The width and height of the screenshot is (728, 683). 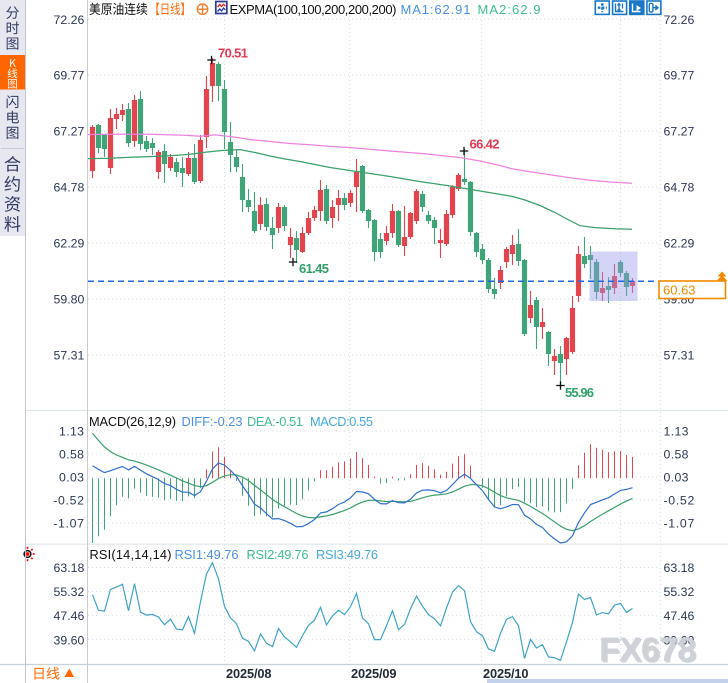 I want to click on svg-text: 55.96, so click(x=579, y=392).